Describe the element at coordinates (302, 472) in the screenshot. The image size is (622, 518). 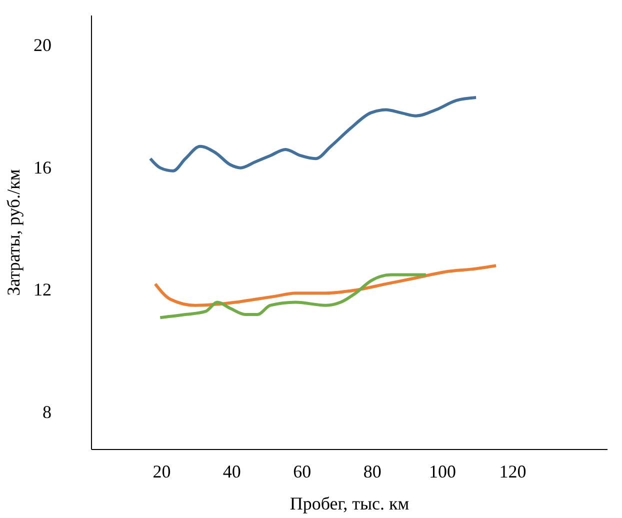
I see `x-tick-label: 60` at that location.